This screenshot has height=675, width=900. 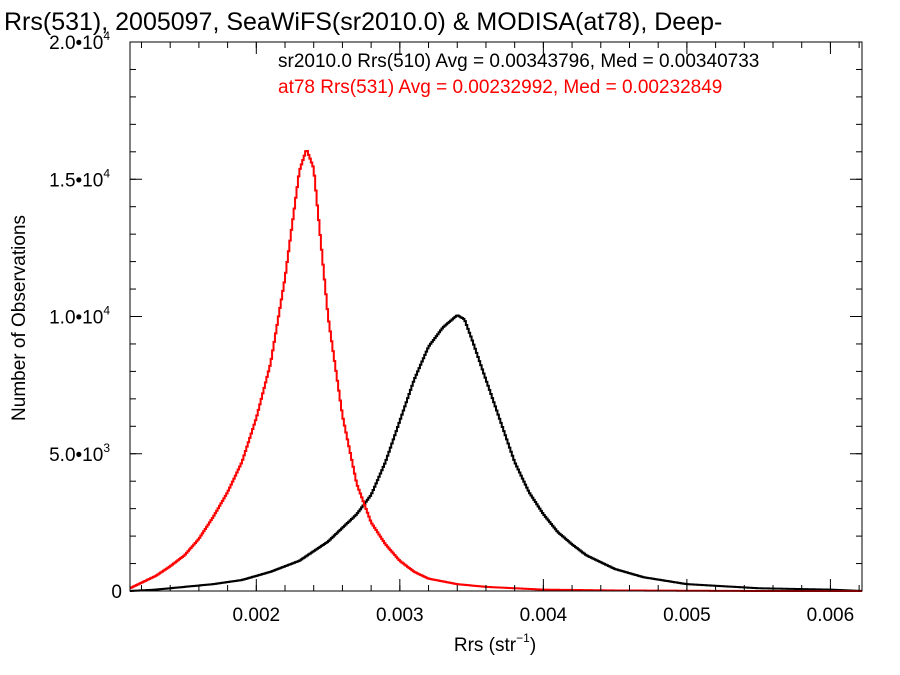 I want to click on y-tick-label-base: 5.0•10, so click(x=76, y=455).